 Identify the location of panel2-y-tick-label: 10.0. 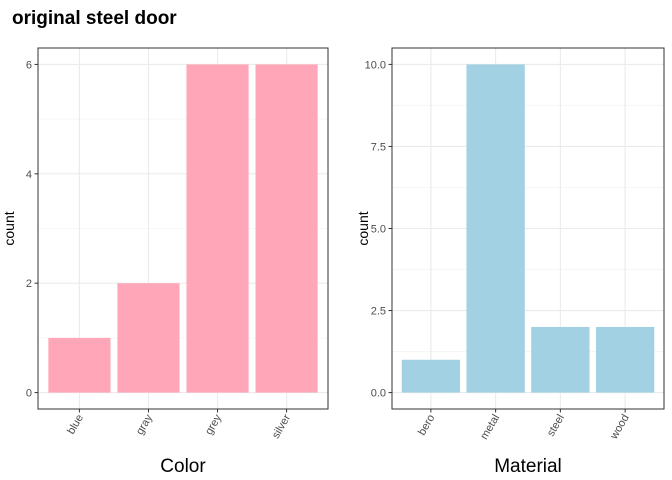
(375, 65).